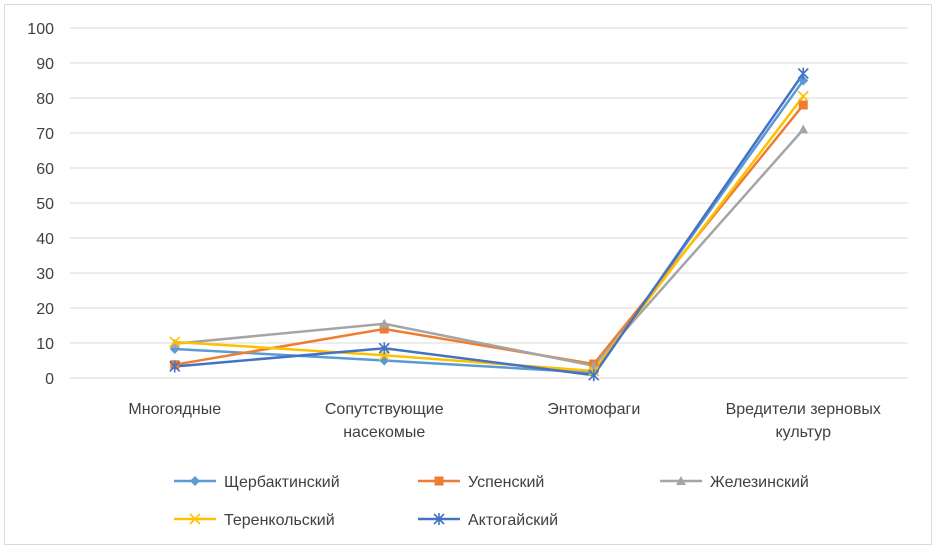 The width and height of the screenshot is (938, 551). Describe the element at coordinates (45, 99) in the screenshot. I see `y-tick-label: 80` at that location.